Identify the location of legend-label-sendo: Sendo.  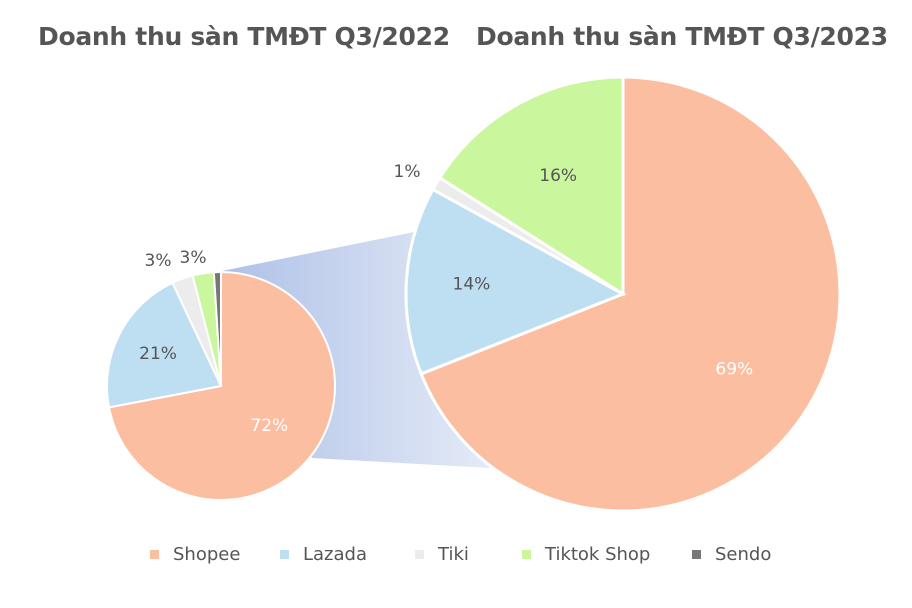
(743, 554).